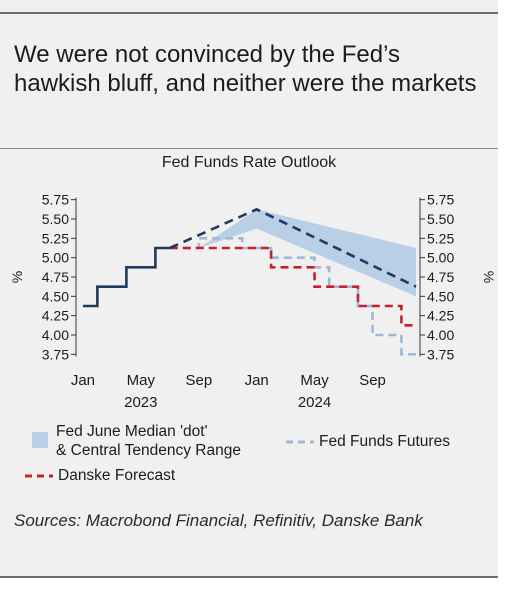 Image resolution: width=510 pixels, height=592 pixels. I want to click on x-year-label-0: 2023, so click(140, 402).